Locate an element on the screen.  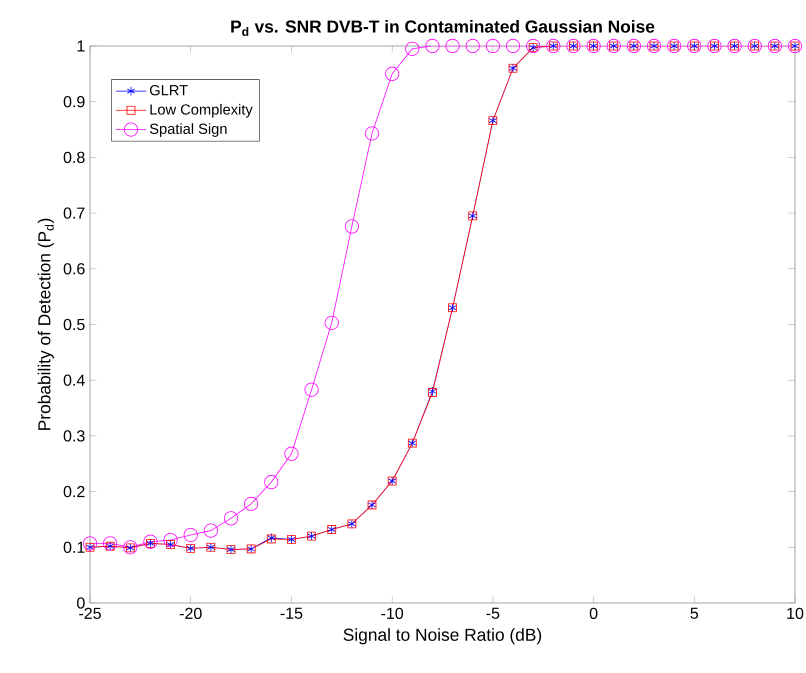
x-tick-label: -5 is located at coordinates (493, 613).